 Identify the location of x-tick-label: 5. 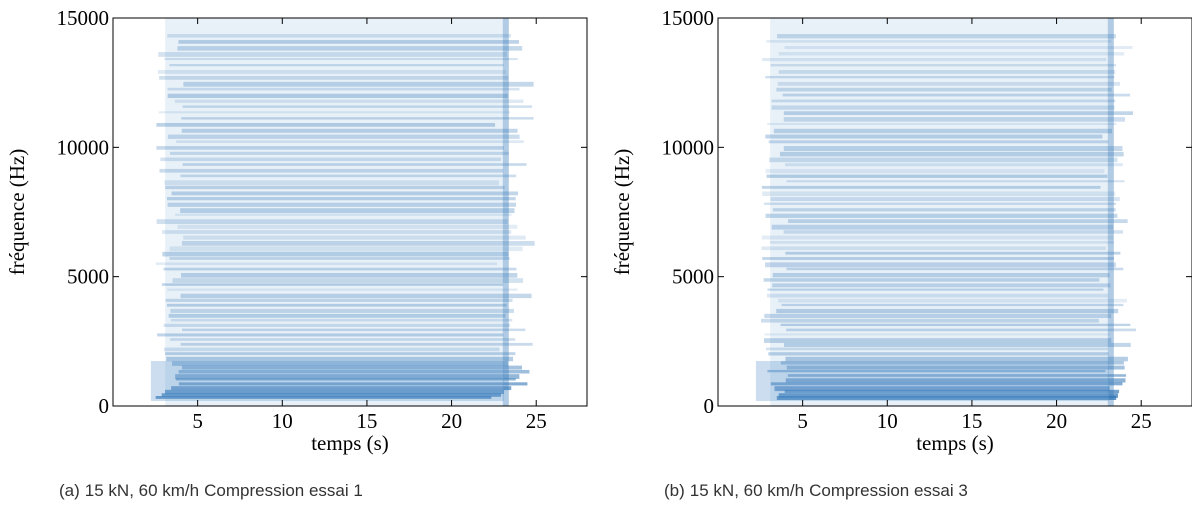
(802, 421).